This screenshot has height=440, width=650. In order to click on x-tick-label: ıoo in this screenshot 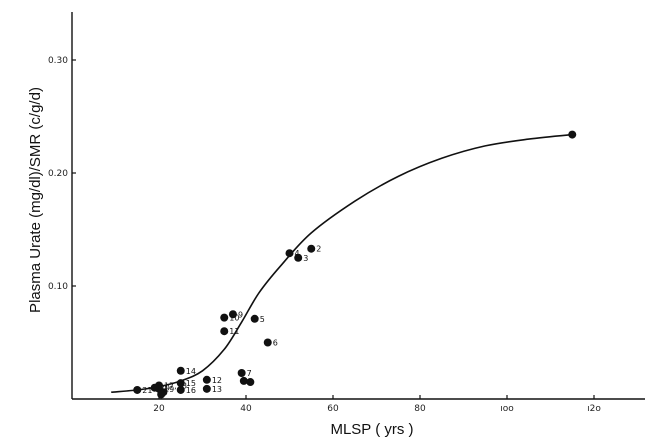, I will do `click(507, 409)`.